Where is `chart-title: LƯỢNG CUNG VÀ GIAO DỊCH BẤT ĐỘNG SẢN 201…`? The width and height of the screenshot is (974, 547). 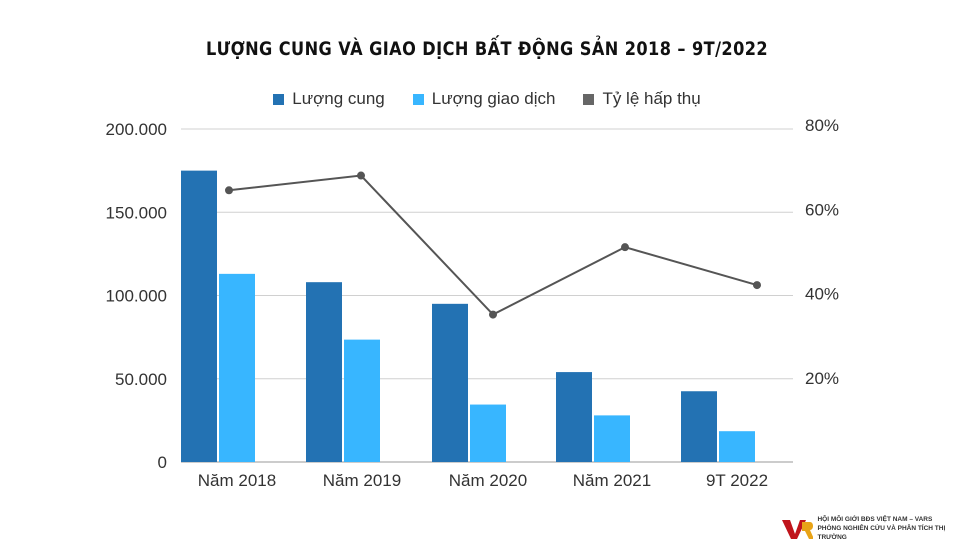
chart-title: LƯỢNG CUNG VÀ GIAO DỊCH BẤT ĐỘNG SẢN 201… is located at coordinates (487, 49).